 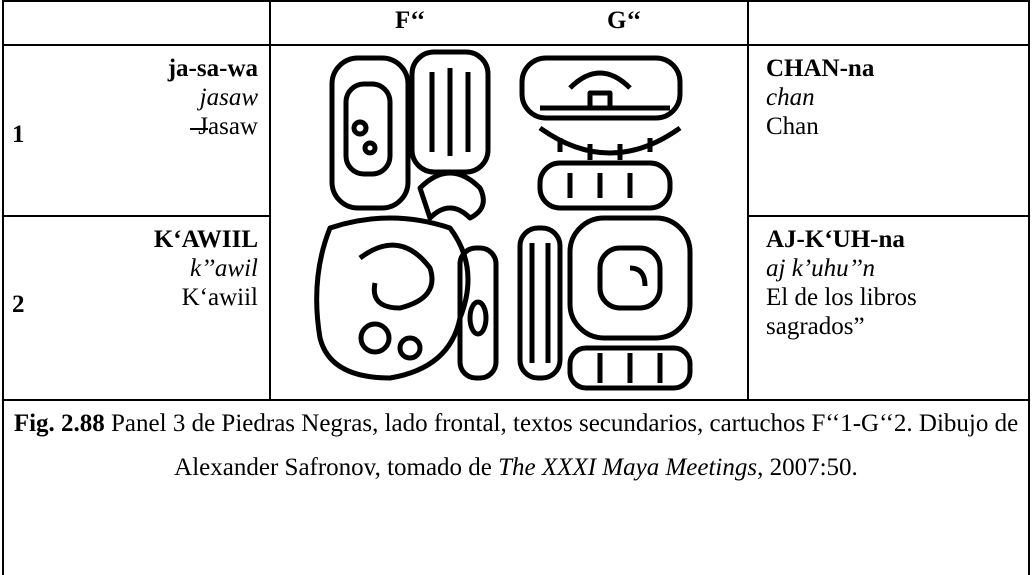 What do you see at coordinates (228, 126) in the screenshot?
I see `translation: Jasaw` at bounding box center [228, 126].